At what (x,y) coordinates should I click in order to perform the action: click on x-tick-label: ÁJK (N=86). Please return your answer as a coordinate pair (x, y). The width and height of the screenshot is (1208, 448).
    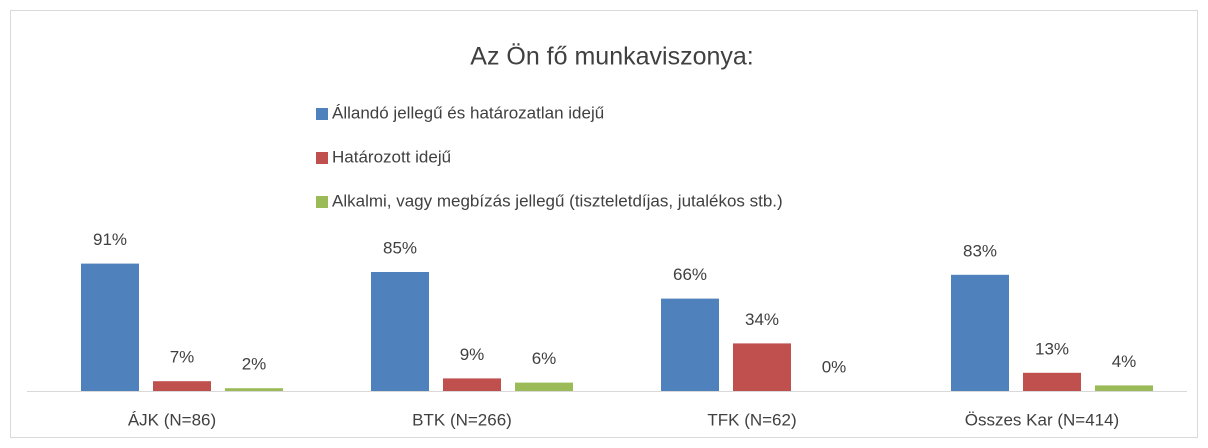
    Looking at the image, I should click on (172, 419).